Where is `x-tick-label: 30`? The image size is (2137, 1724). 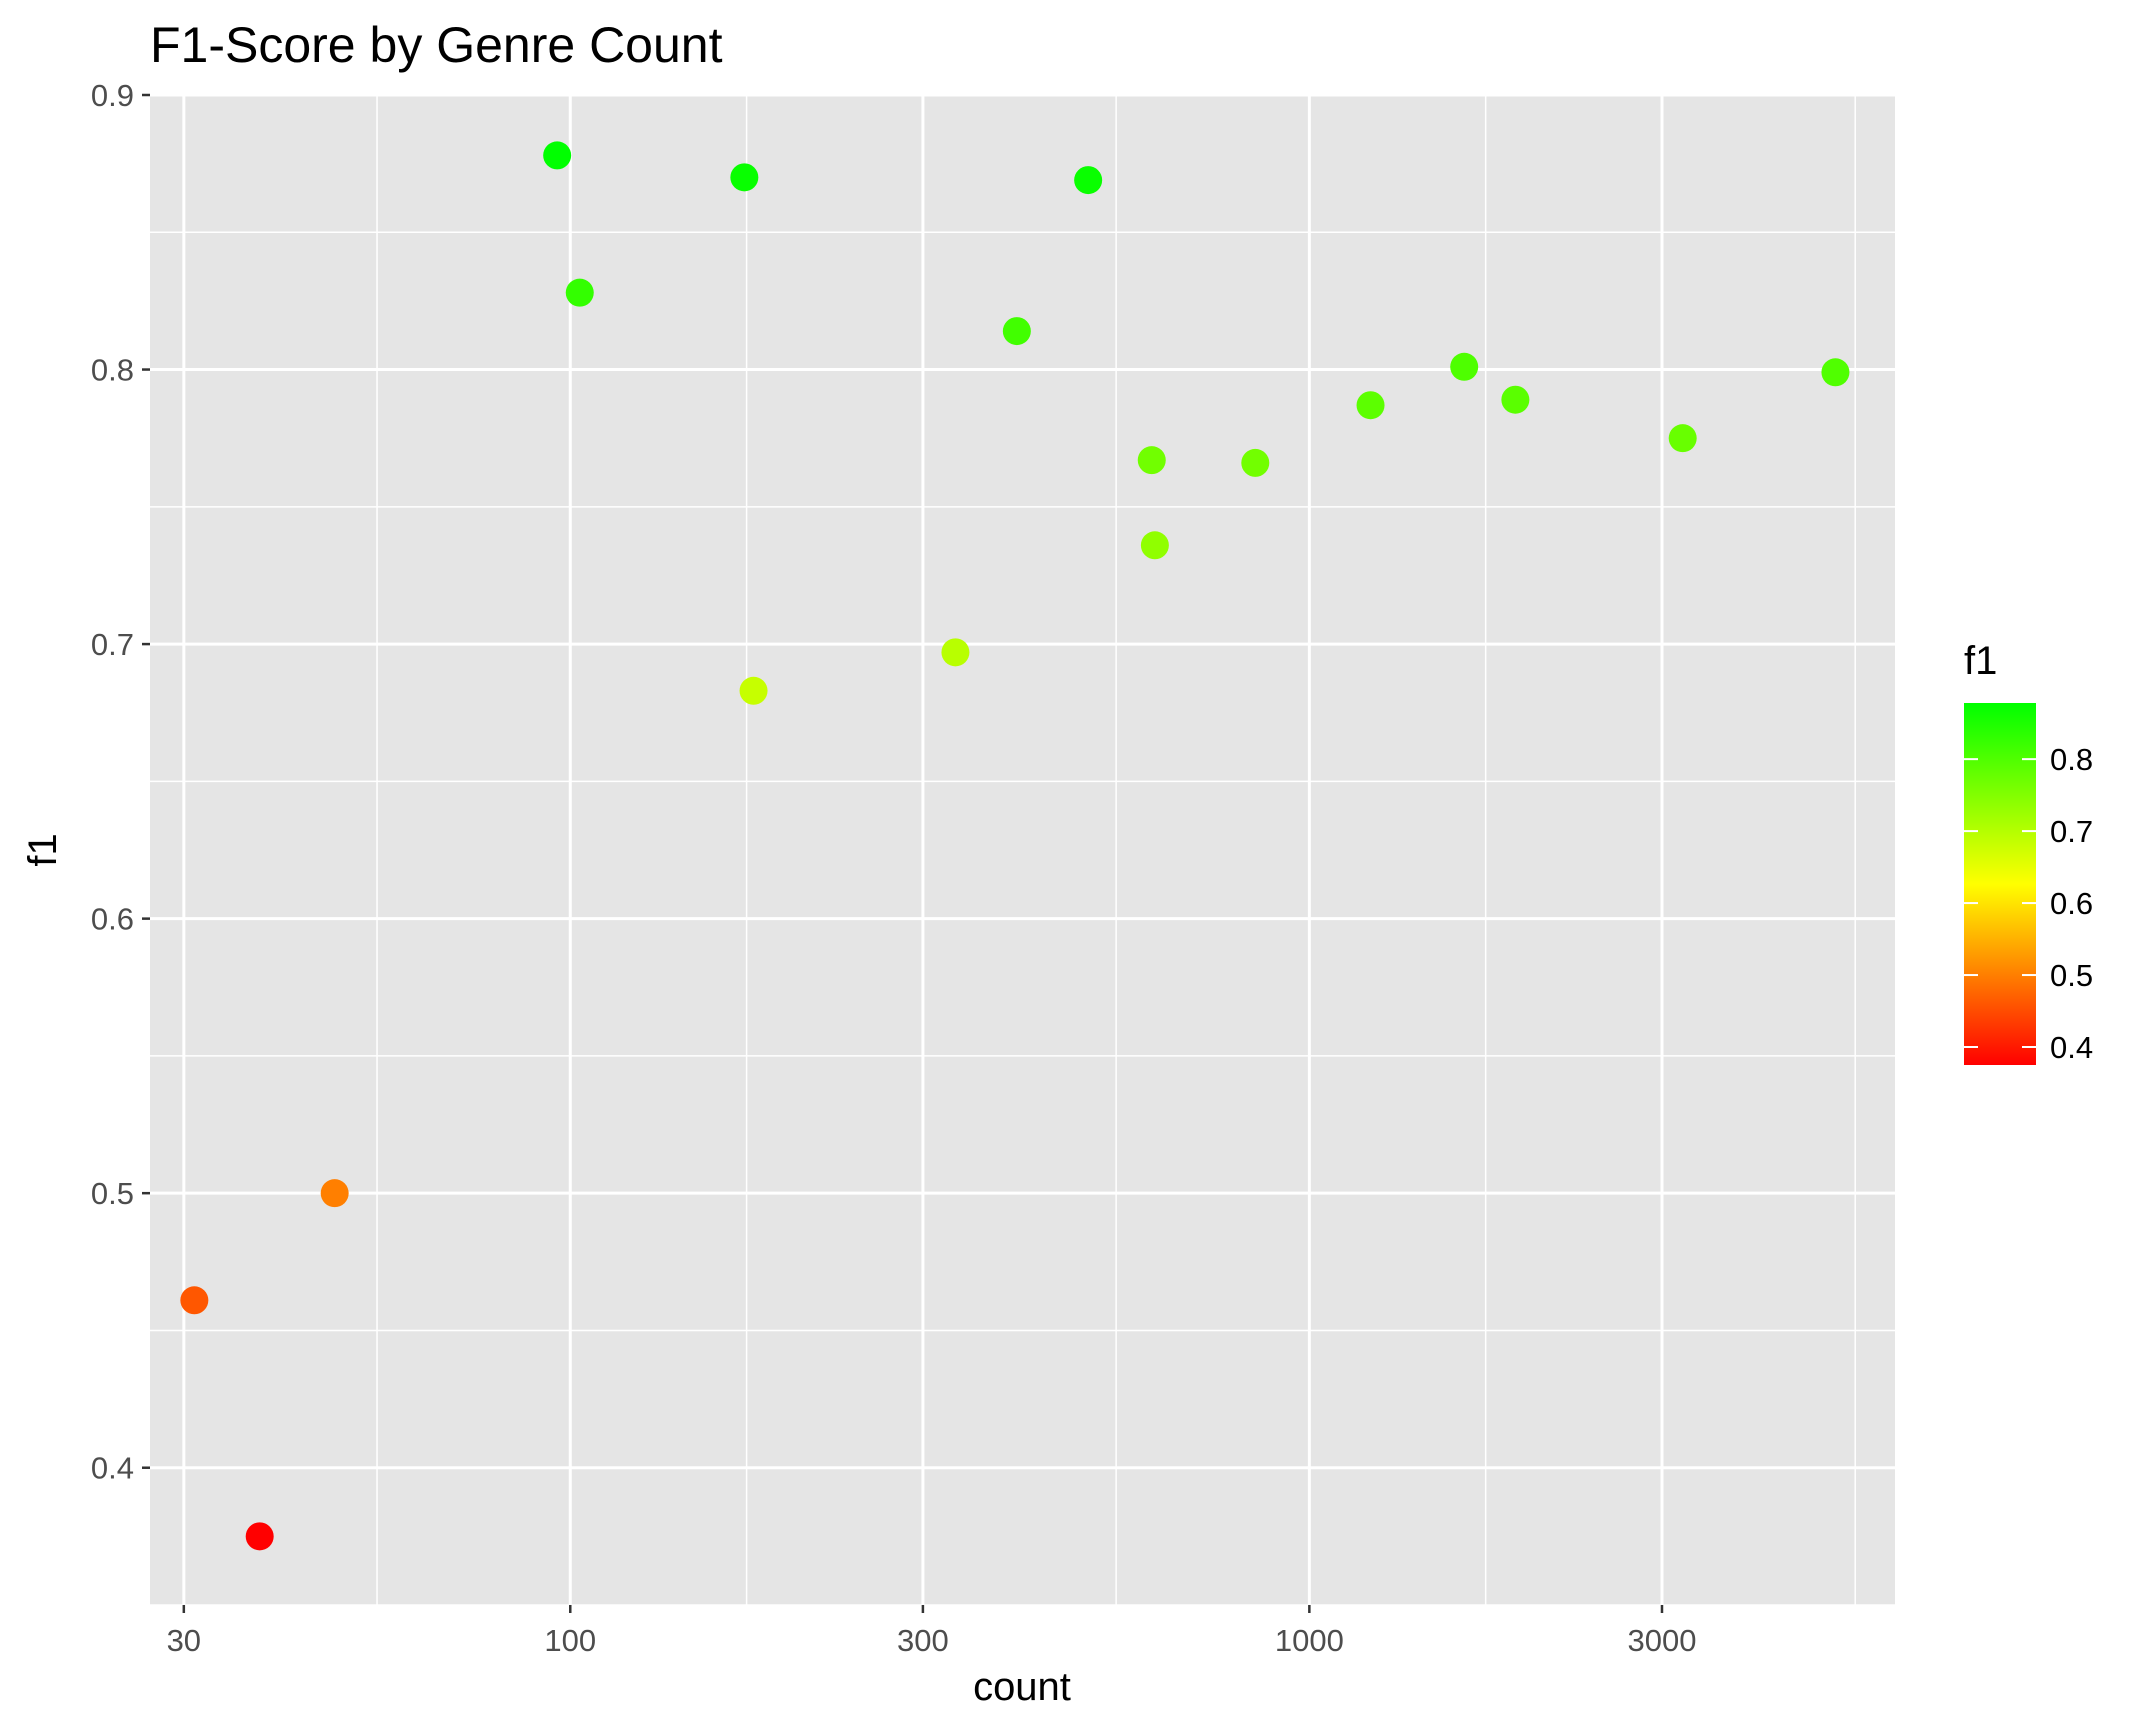 x-tick-label: 30 is located at coordinates (184, 1640).